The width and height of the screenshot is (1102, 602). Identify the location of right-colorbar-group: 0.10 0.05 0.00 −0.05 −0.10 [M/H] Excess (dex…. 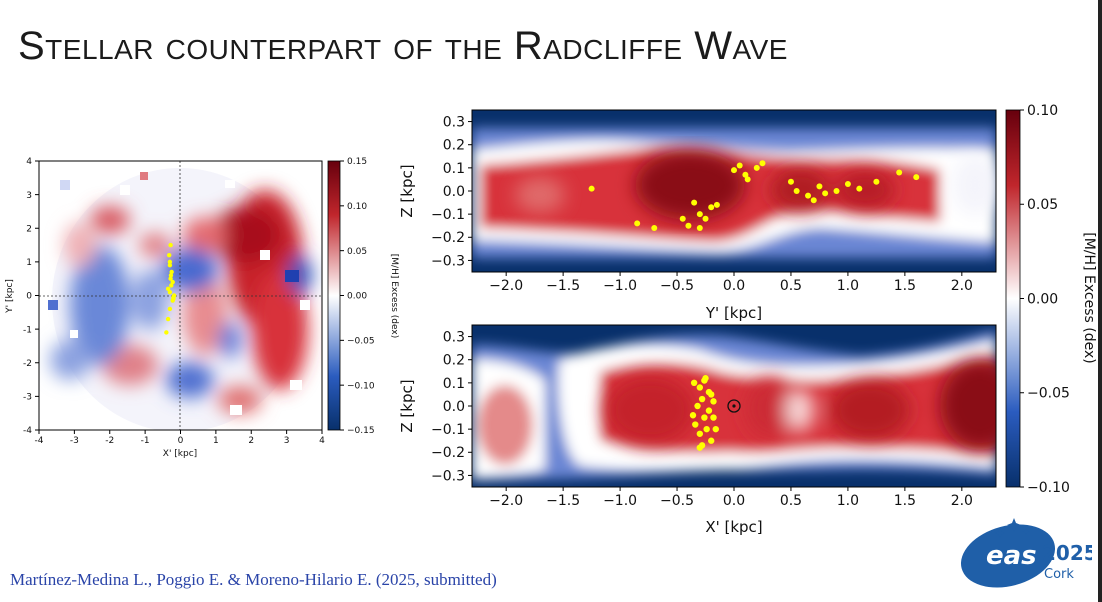
(1051, 299).